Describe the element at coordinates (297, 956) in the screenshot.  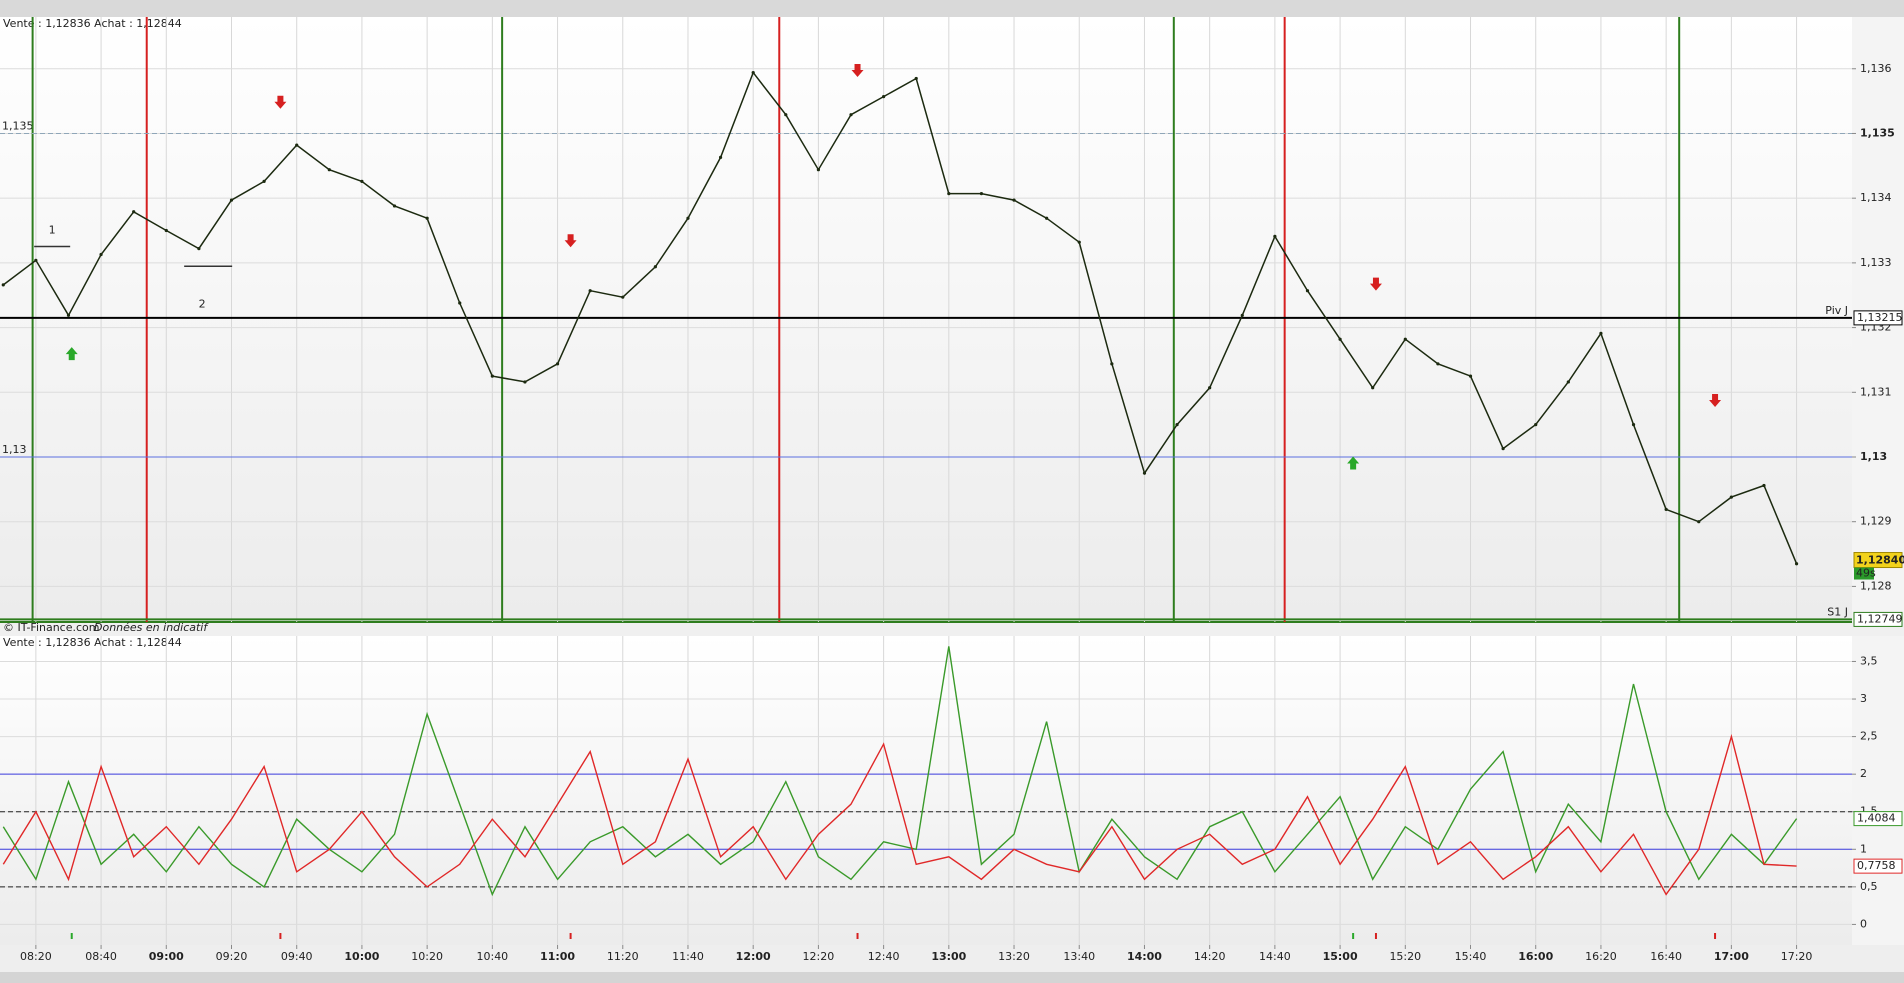
I see `x-tick-label: 09:40` at that location.